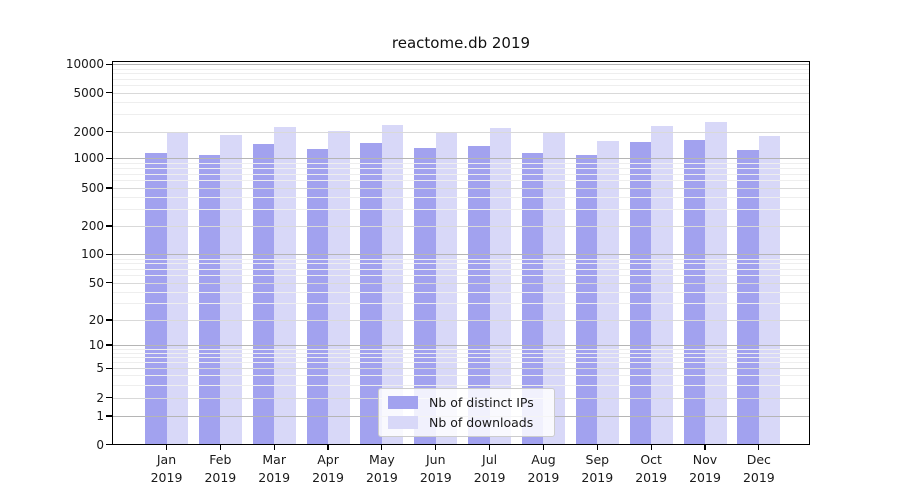  I want to click on x-axis-tick-label: Aug 2019, so click(543, 468).